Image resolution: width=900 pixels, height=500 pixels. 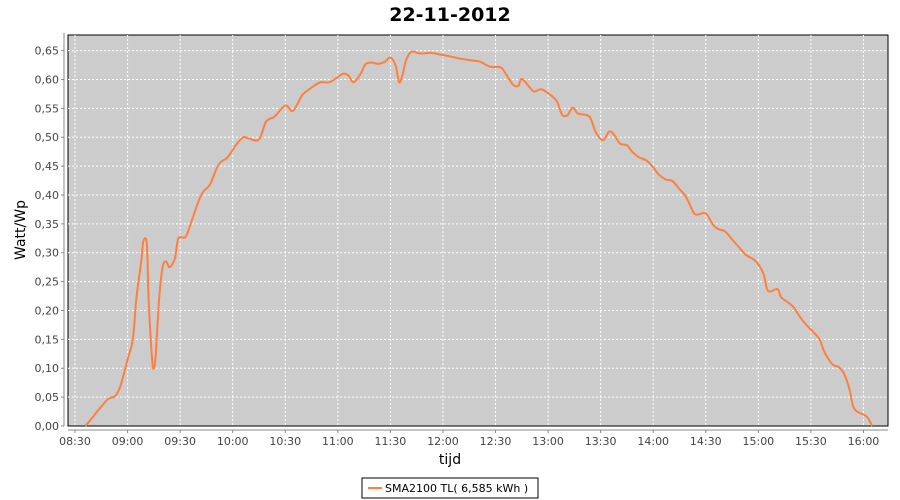 I want to click on x-tick-label: 09:00, so click(x=128, y=441).